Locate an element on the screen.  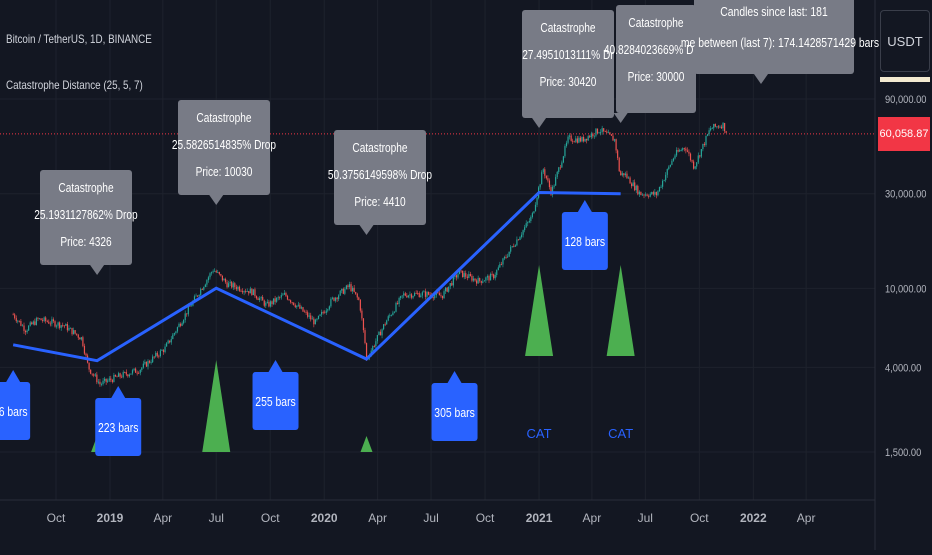
x-tick-label: Oct is located at coordinates (270, 518).